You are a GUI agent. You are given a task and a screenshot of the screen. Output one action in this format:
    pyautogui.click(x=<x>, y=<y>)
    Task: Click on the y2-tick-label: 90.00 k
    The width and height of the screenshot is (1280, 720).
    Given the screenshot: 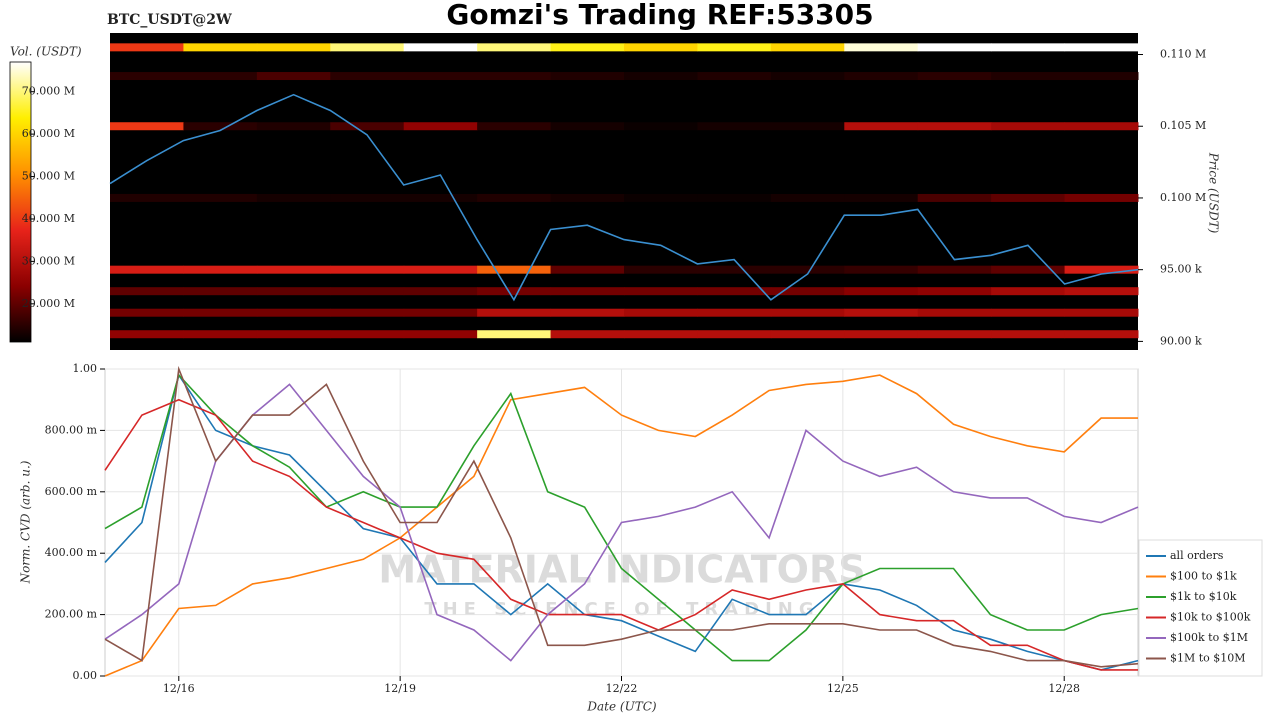 What is the action you would take?
    pyautogui.click(x=1181, y=340)
    